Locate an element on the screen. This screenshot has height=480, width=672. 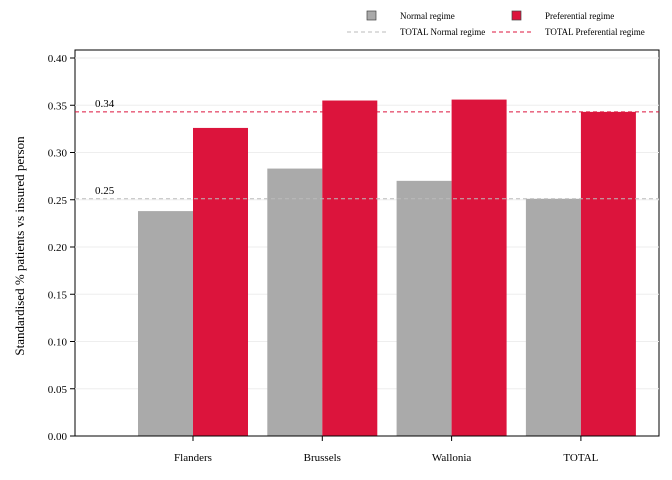
bar-normal-regime-flanders is located at coordinates (165, 323).